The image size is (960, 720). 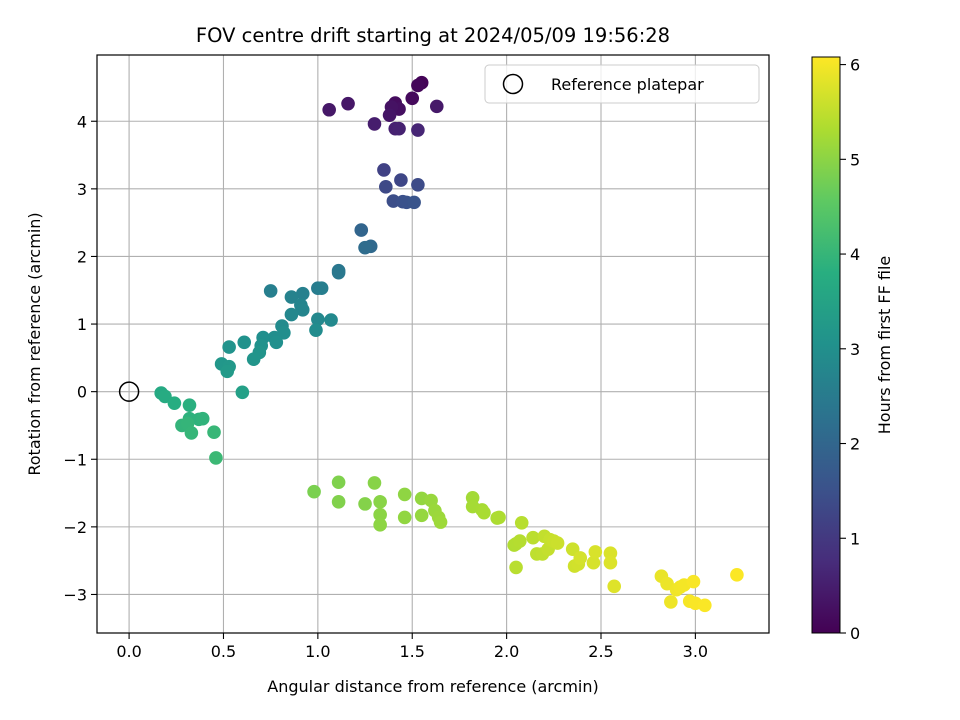 I want to click on colorbar-tick-label: 6, so click(x=855, y=65).